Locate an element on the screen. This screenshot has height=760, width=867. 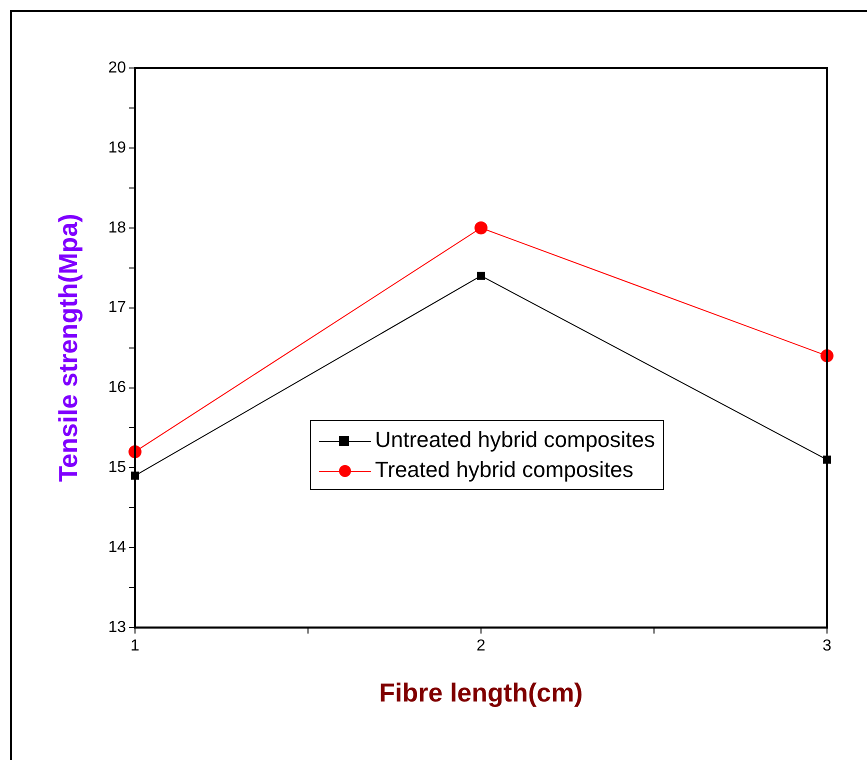
y-tick-label: 20 is located at coordinates (117, 67).